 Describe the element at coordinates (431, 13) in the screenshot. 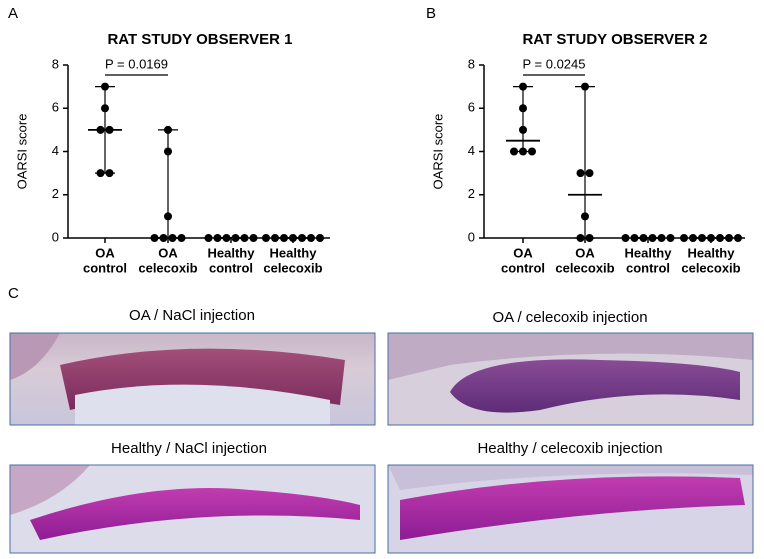

I see `panel-label: B` at that location.